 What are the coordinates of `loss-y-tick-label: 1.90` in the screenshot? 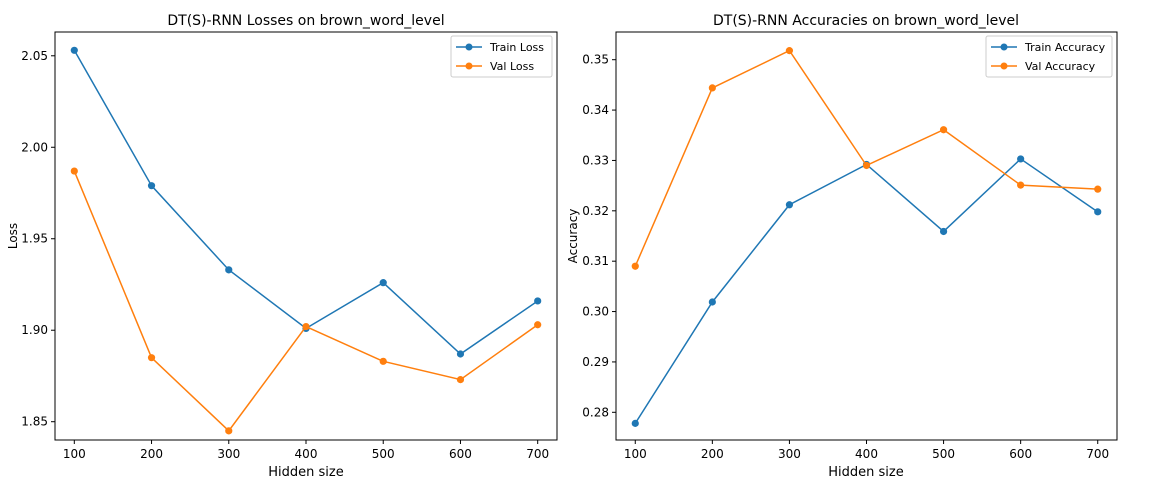 It's located at (34, 330).